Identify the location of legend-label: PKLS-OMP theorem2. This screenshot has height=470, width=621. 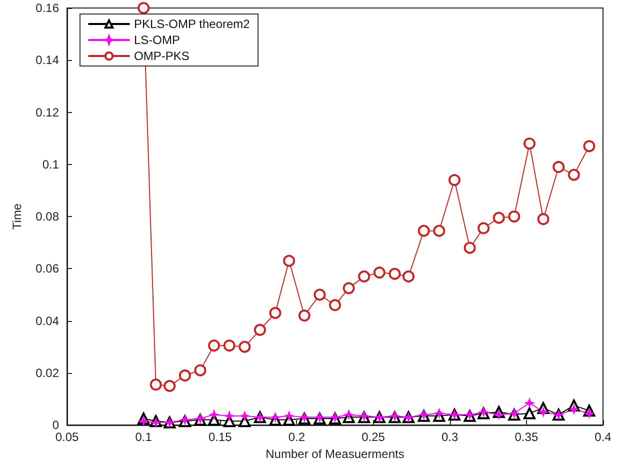
(192, 24).